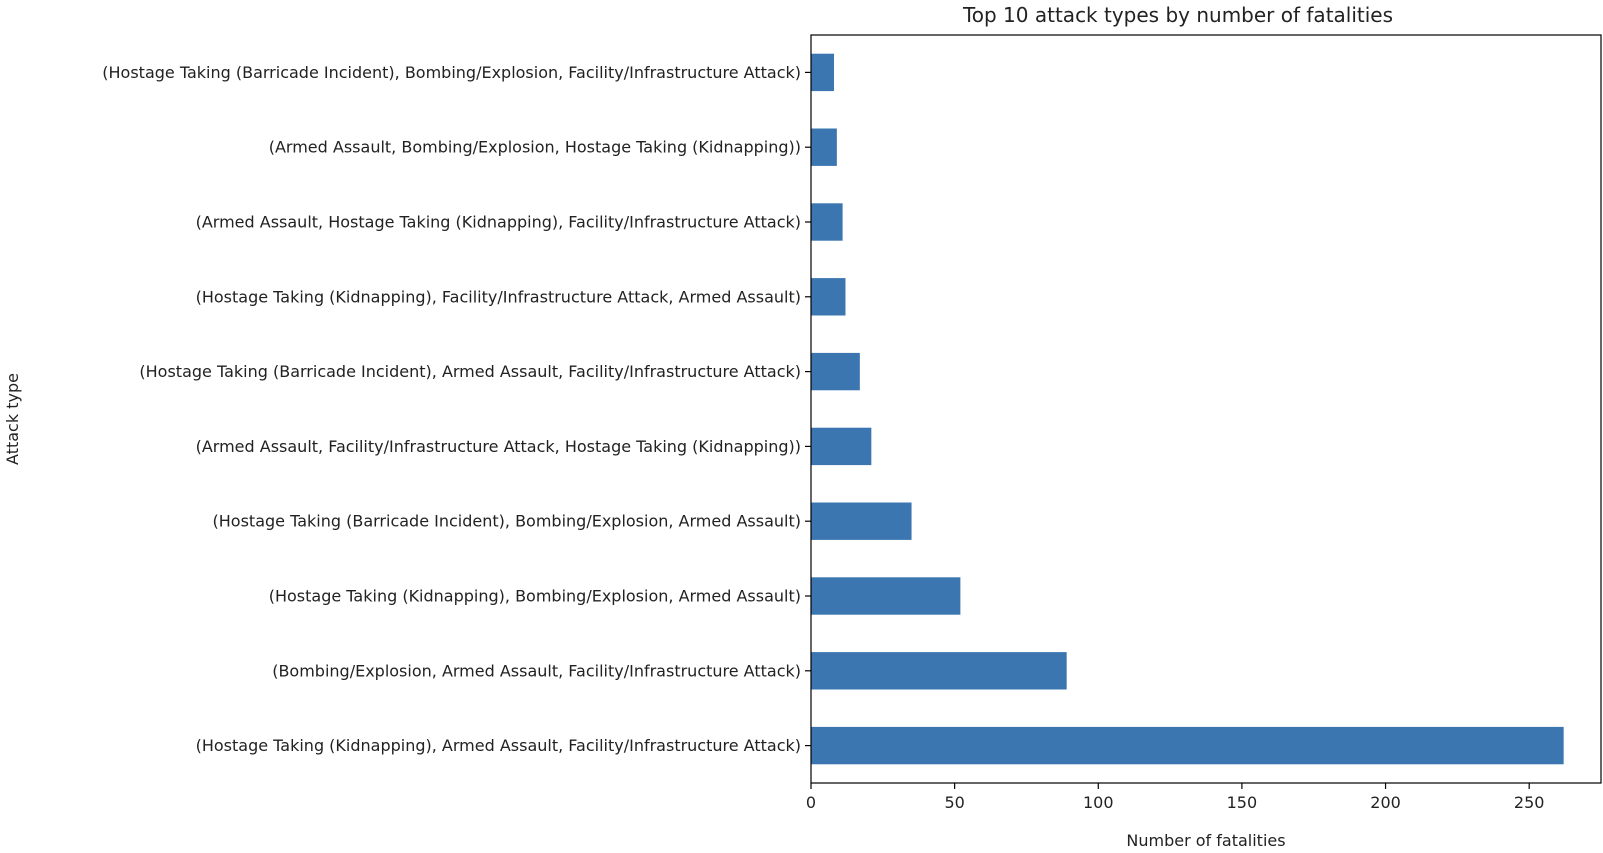  What do you see at coordinates (1175, 797) in the screenshot?
I see `x-ticks-group: 0 50 100 150 200 250` at bounding box center [1175, 797].